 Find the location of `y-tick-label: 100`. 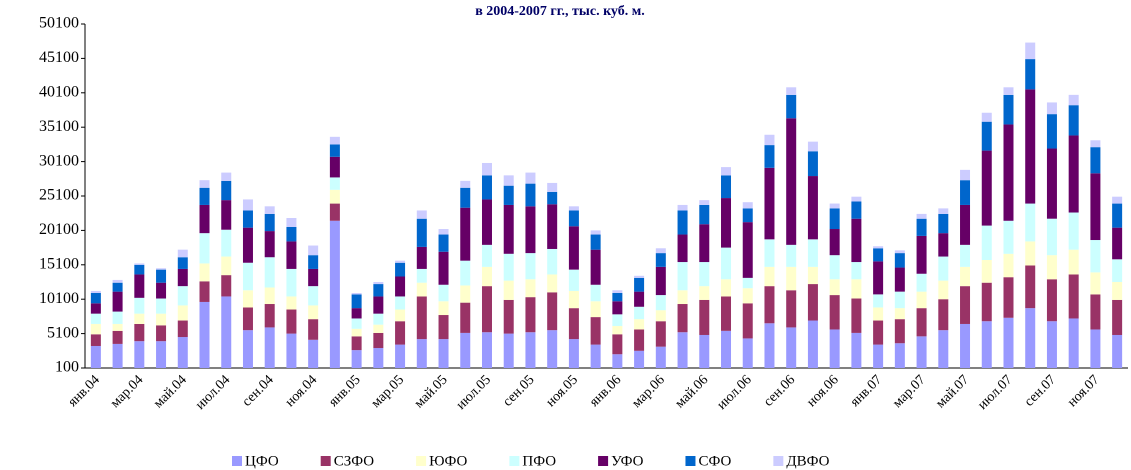

y-tick-label: 100 is located at coordinates (67, 367).